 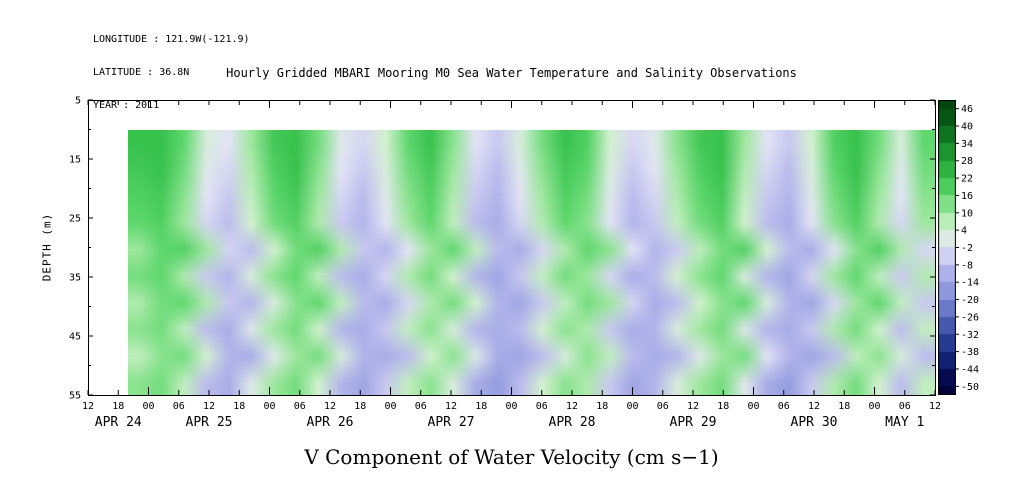 I want to click on svg-text: APR 27, so click(x=451, y=422).